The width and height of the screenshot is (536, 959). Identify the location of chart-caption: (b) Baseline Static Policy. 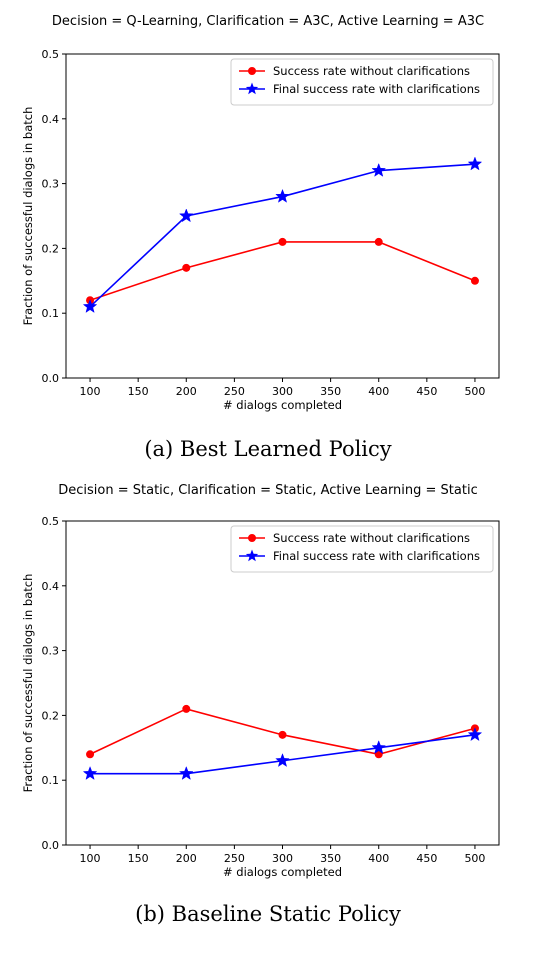
(268, 914).